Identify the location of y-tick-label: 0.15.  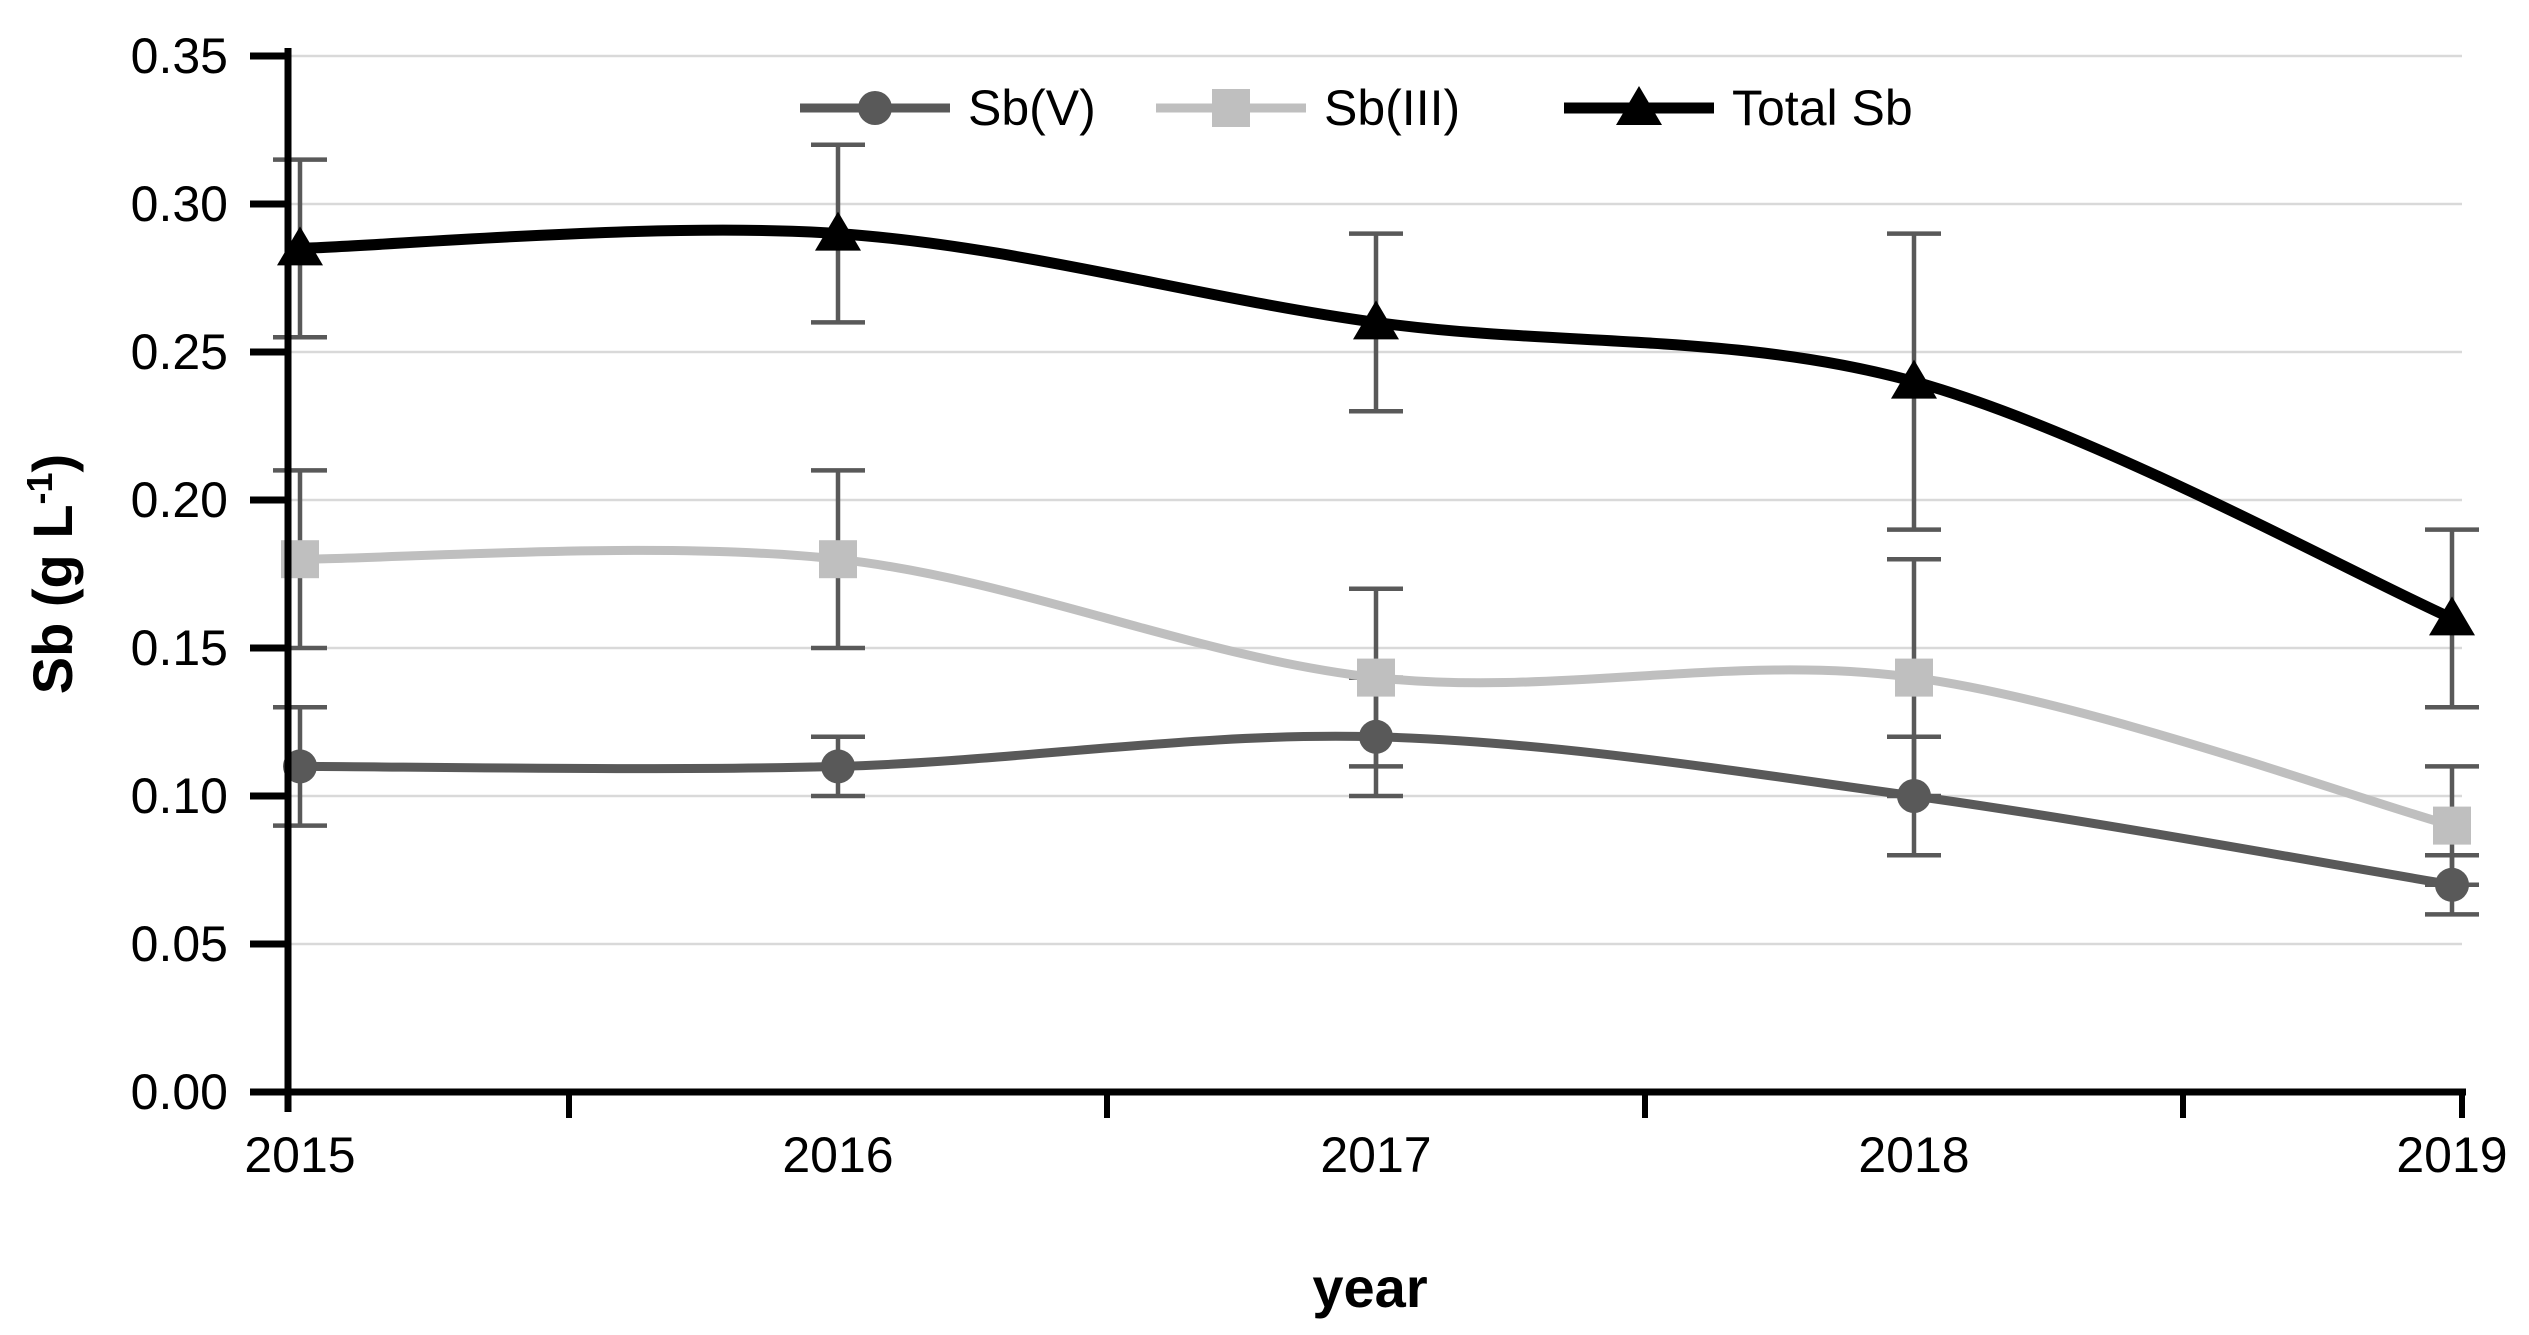
(179, 648).